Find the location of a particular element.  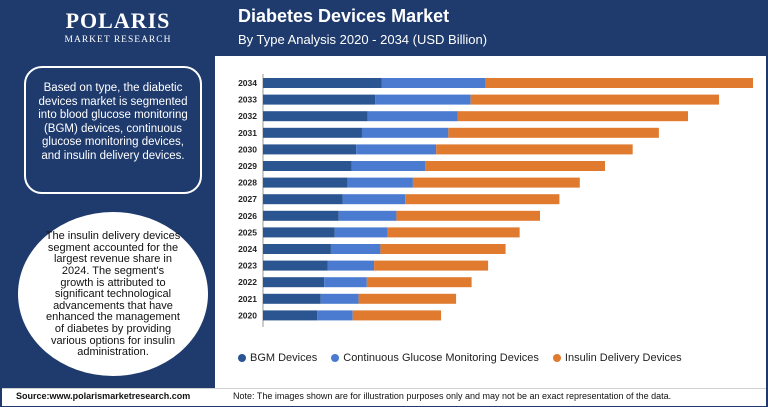

legend-label-cgm: Continuous Glucose Monitoring Devices is located at coordinates (441, 358).